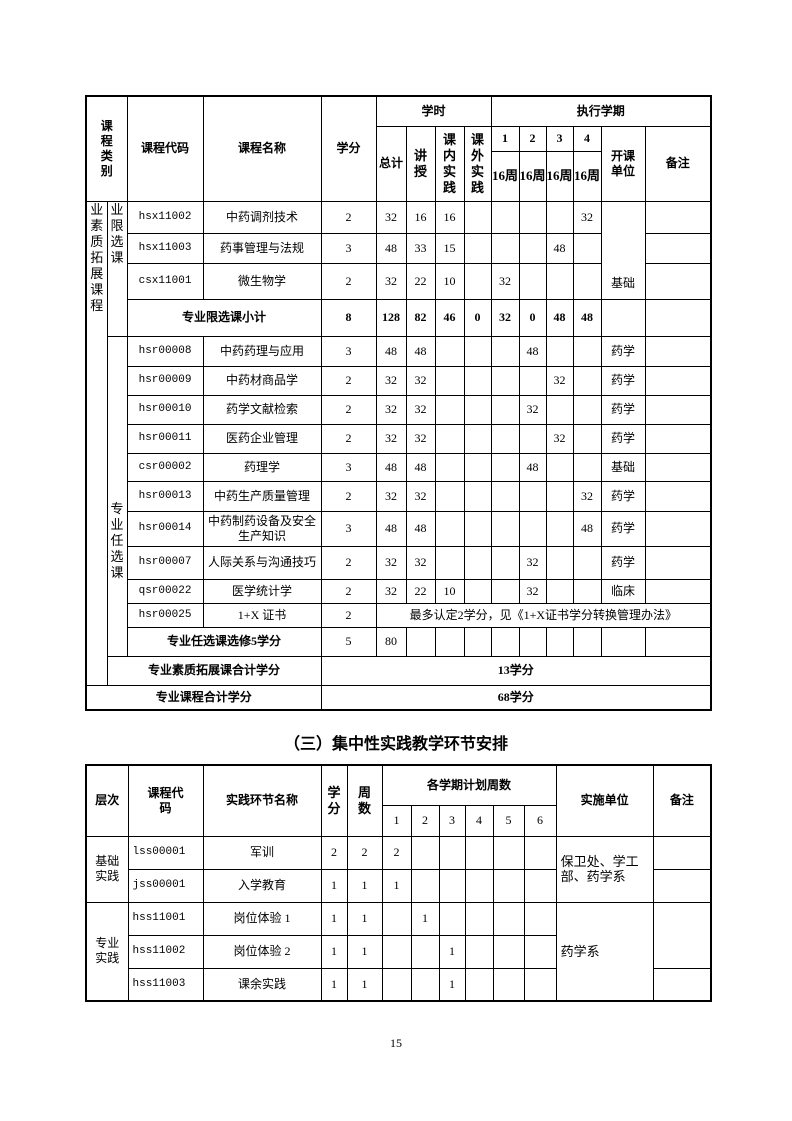 The height and width of the screenshot is (1121, 792). What do you see at coordinates (449, 591) in the screenshot?
I see `hours-in-practice: 10` at bounding box center [449, 591].